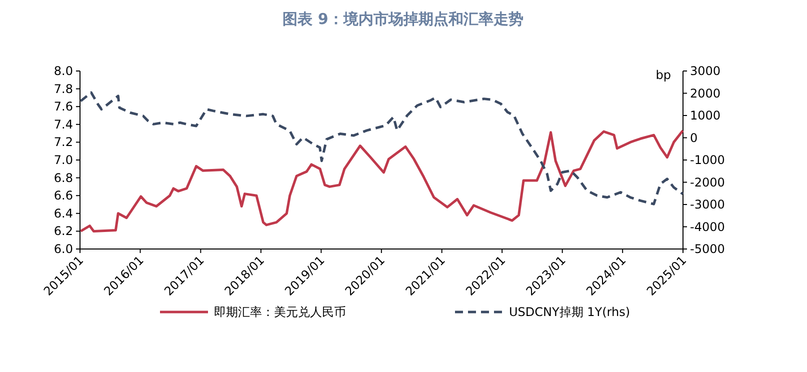  I want to click on y-tick-label: 6.4, so click(63, 213).